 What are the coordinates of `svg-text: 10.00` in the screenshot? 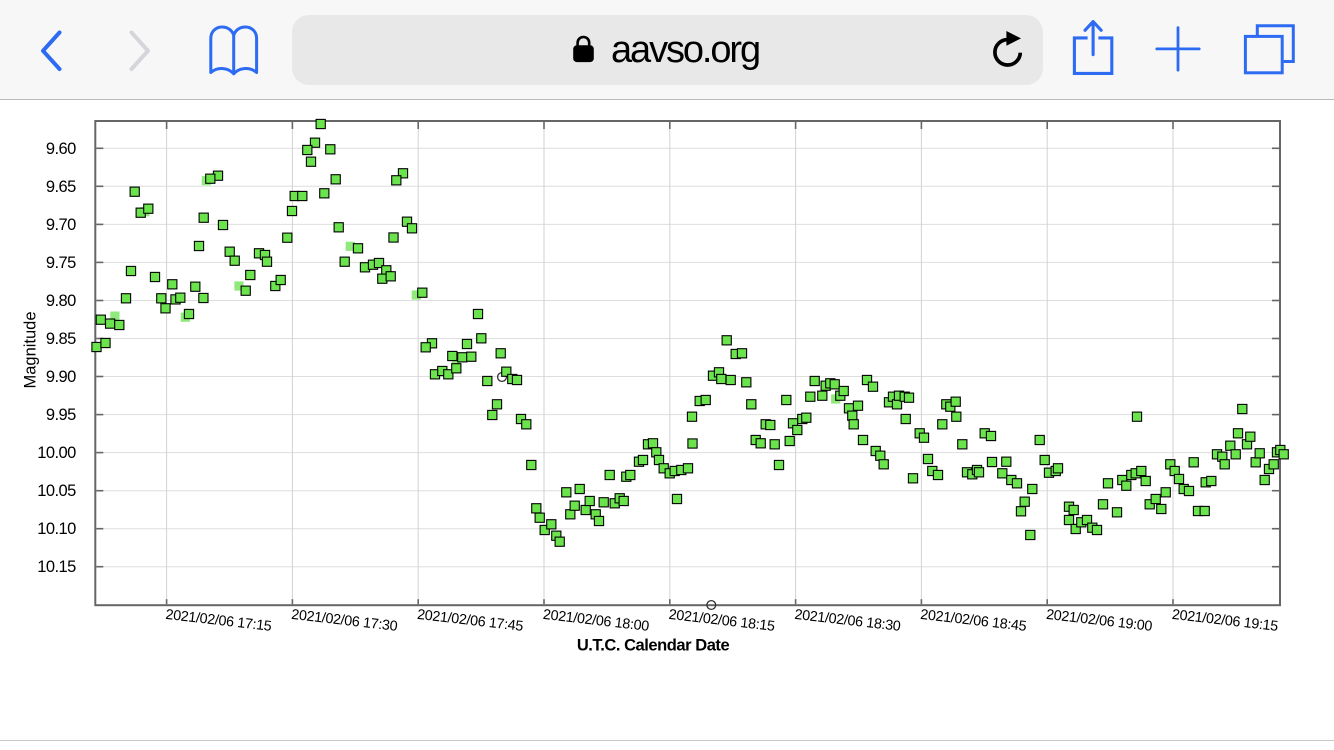 It's located at (56, 453).